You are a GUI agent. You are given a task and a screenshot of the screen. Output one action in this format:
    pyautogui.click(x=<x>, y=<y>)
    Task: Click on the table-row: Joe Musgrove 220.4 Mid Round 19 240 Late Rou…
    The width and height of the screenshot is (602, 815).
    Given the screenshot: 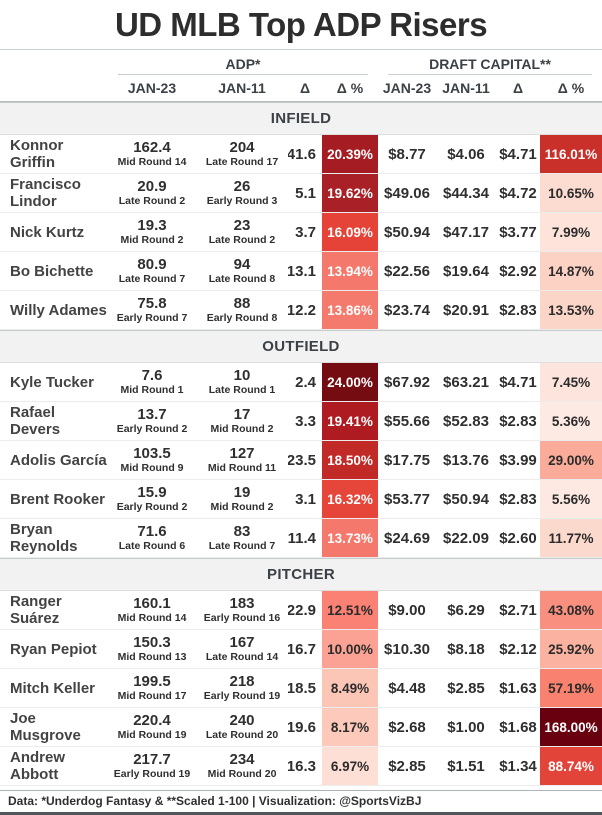 What is the action you would take?
    pyautogui.click(x=301, y=727)
    